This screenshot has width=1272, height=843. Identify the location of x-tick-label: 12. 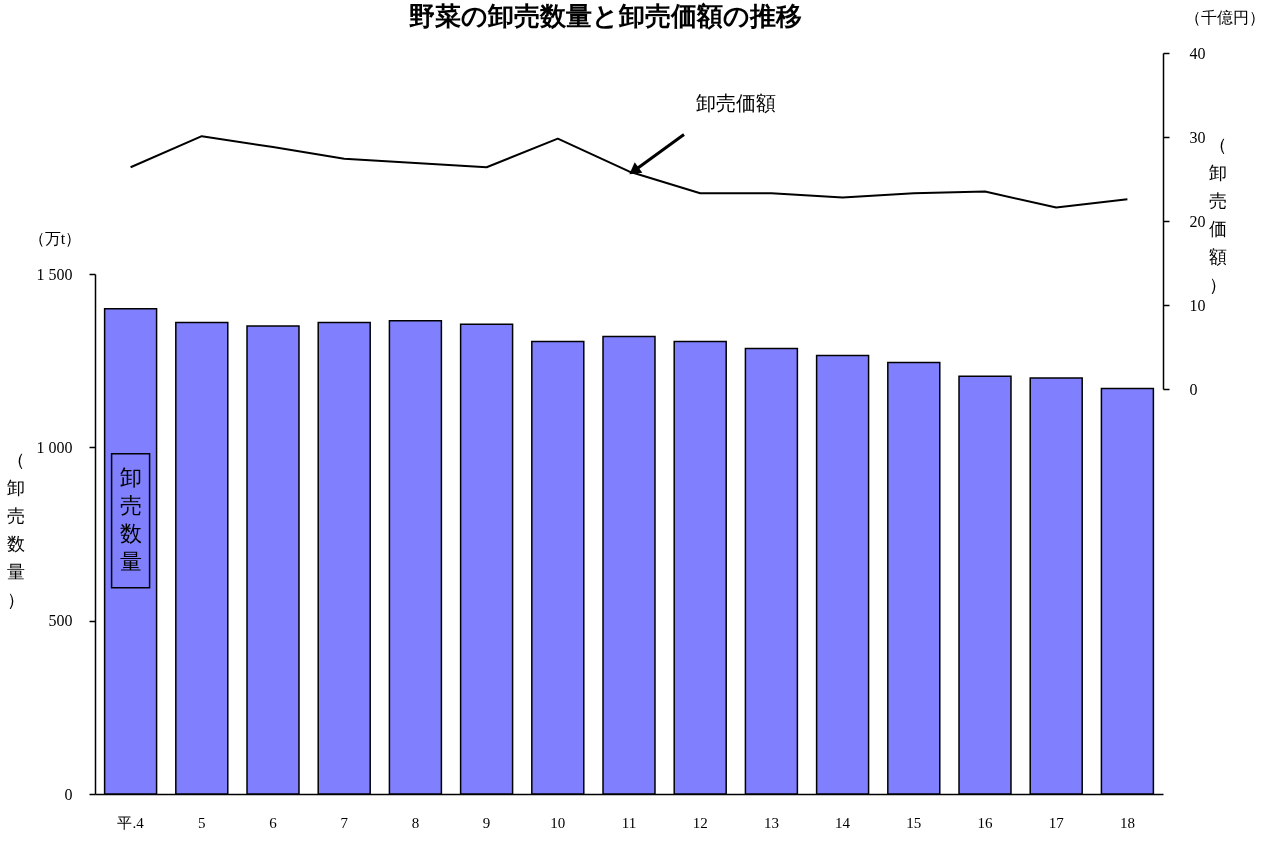
(700, 822).